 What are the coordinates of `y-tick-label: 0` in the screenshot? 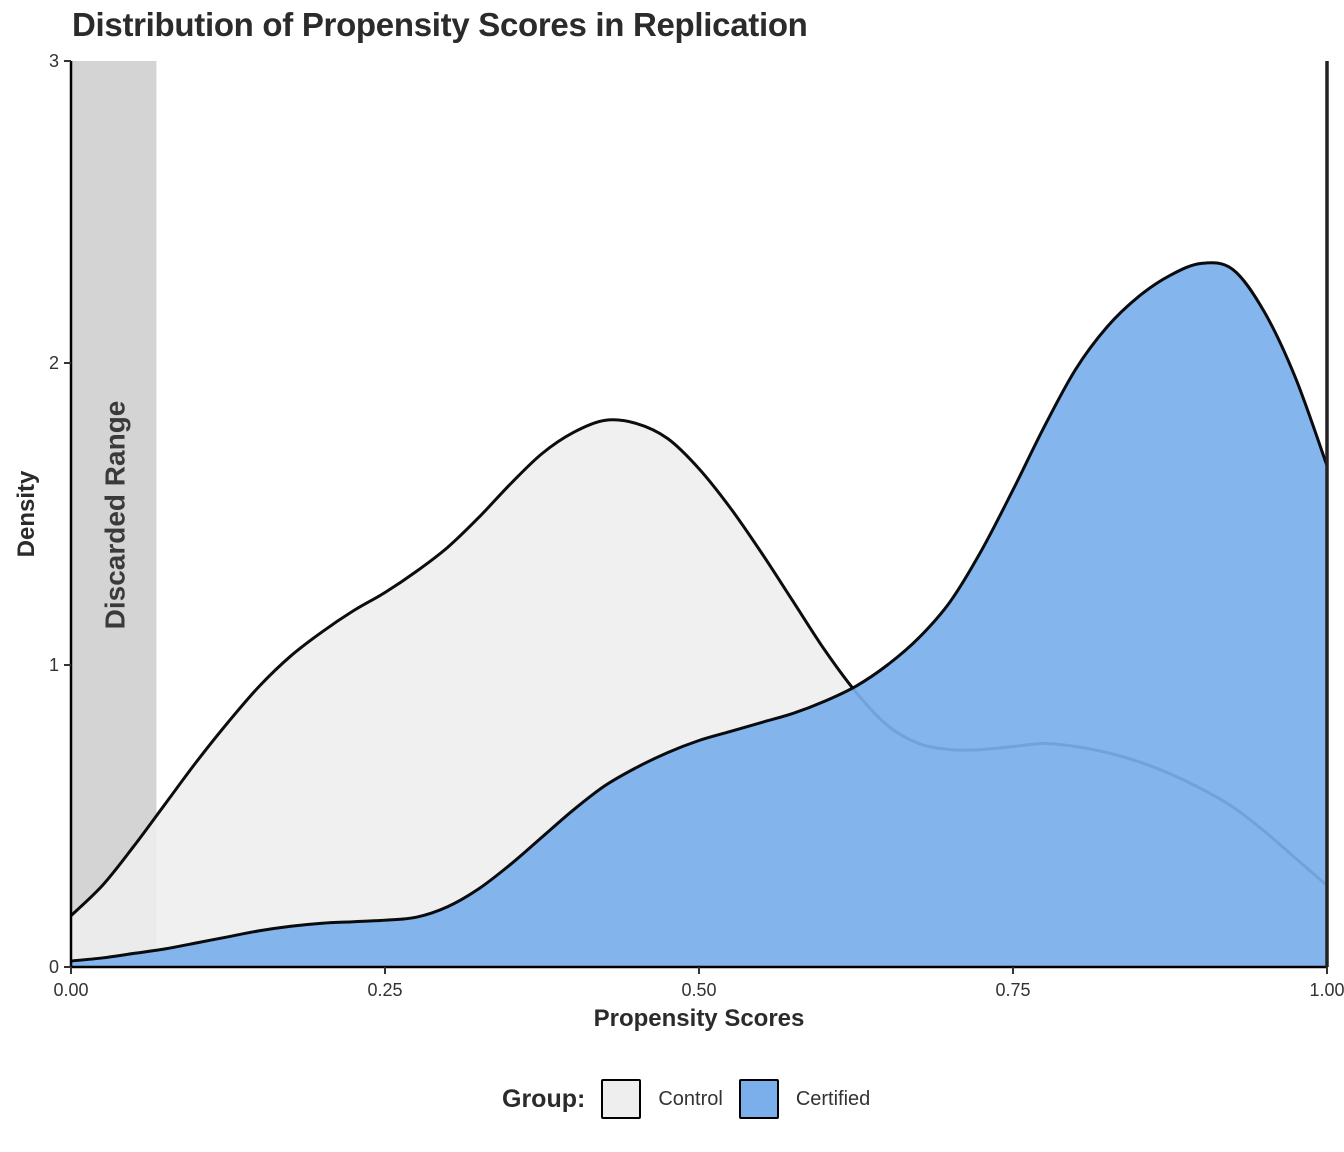 It's located at (54, 967).